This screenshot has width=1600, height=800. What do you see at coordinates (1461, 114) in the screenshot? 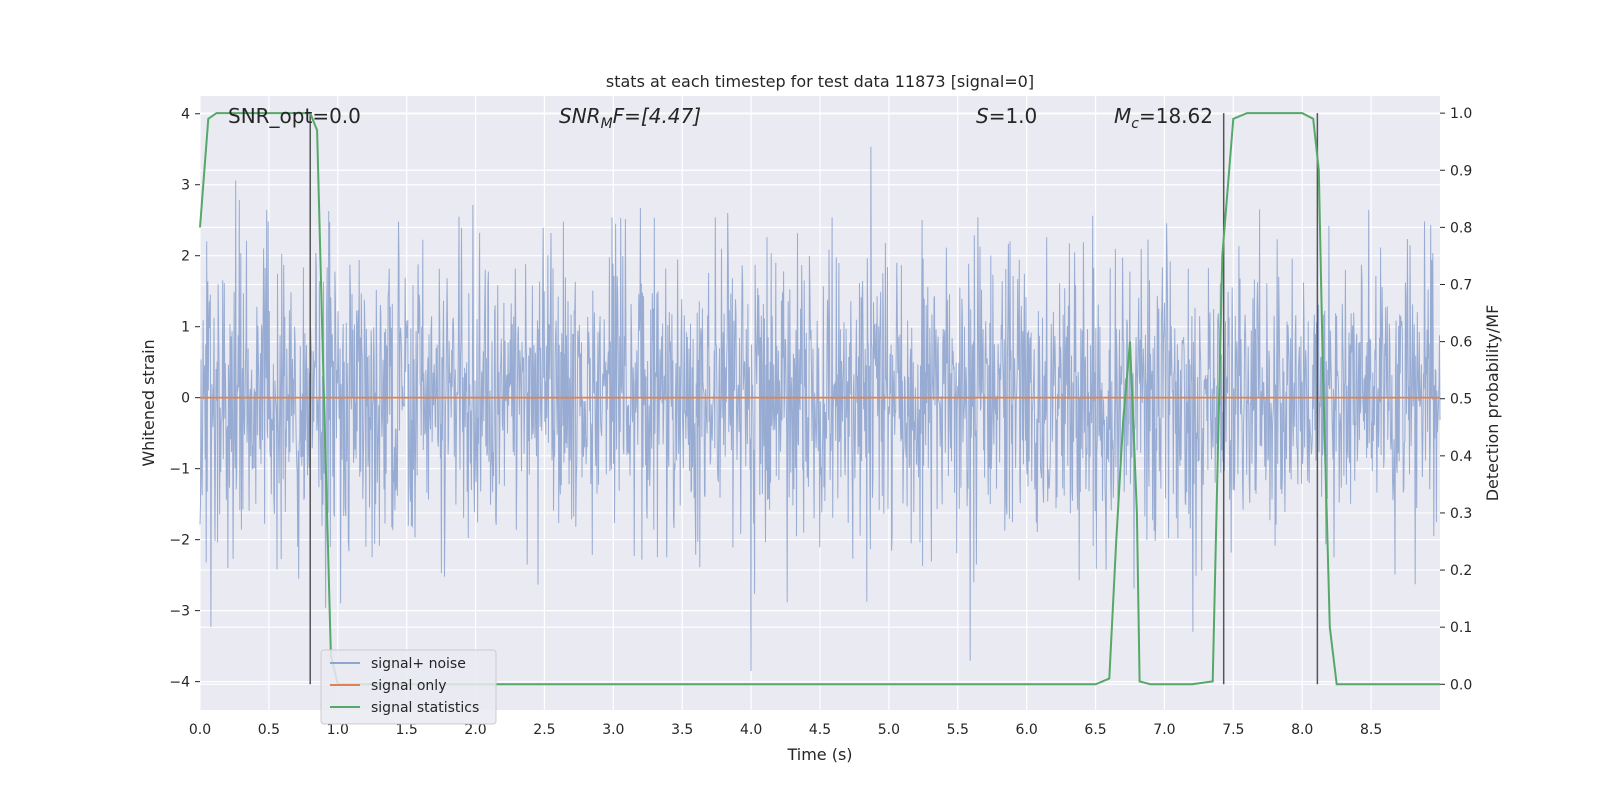
I see `y2-tick-label: 1.0` at bounding box center [1461, 114].